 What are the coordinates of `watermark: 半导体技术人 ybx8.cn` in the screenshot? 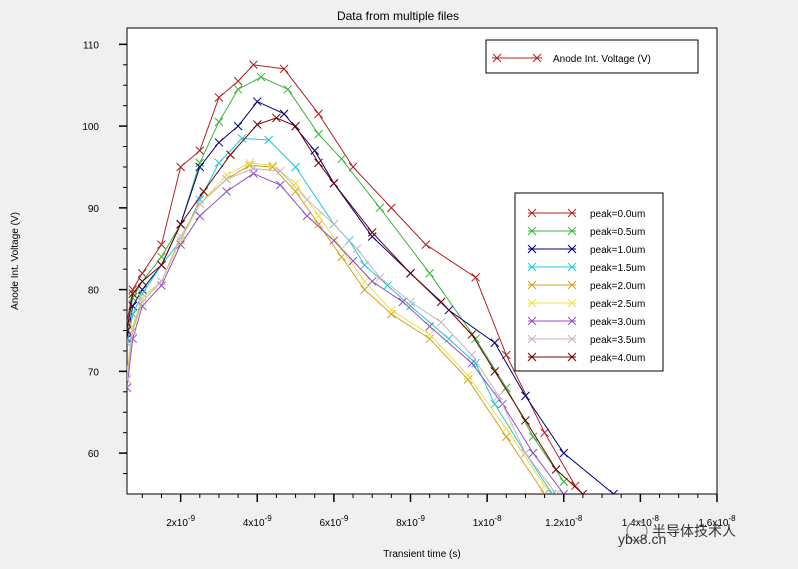 It's located at (677, 533).